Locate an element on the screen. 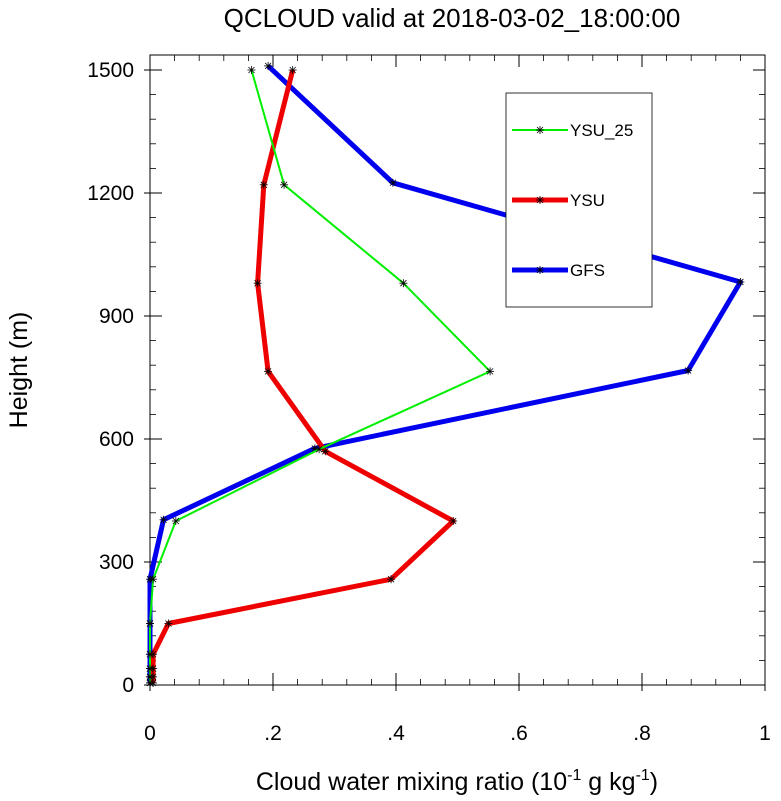  legend-label-ysu-25: YSU_25 is located at coordinates (601, 130).